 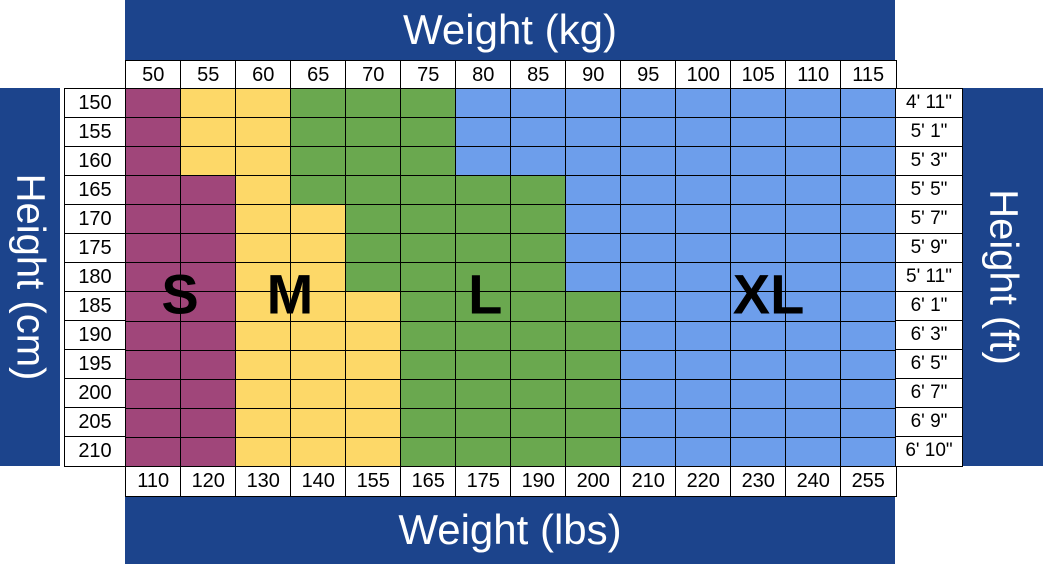 What do you see at coordinates (538, 75) in the screenshot?
I see `kg-tick-label: 85` at bounding box center [538, 75].